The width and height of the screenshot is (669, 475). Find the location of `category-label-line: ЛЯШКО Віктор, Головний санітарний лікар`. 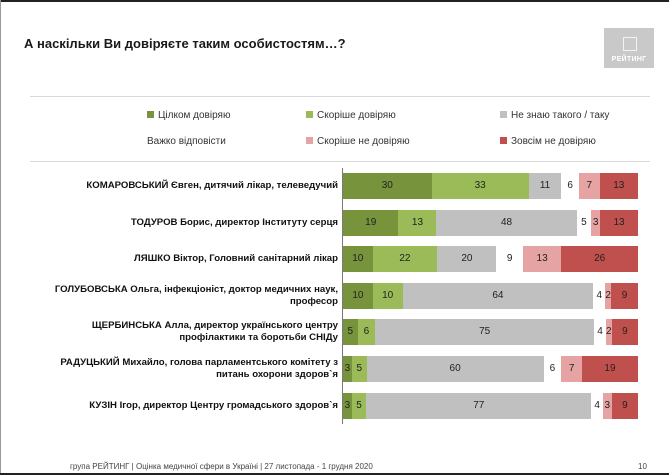

category-label-line: ЛЯШКО Віктор, Головний санітарний лікар is located at coordinates (236, 258).